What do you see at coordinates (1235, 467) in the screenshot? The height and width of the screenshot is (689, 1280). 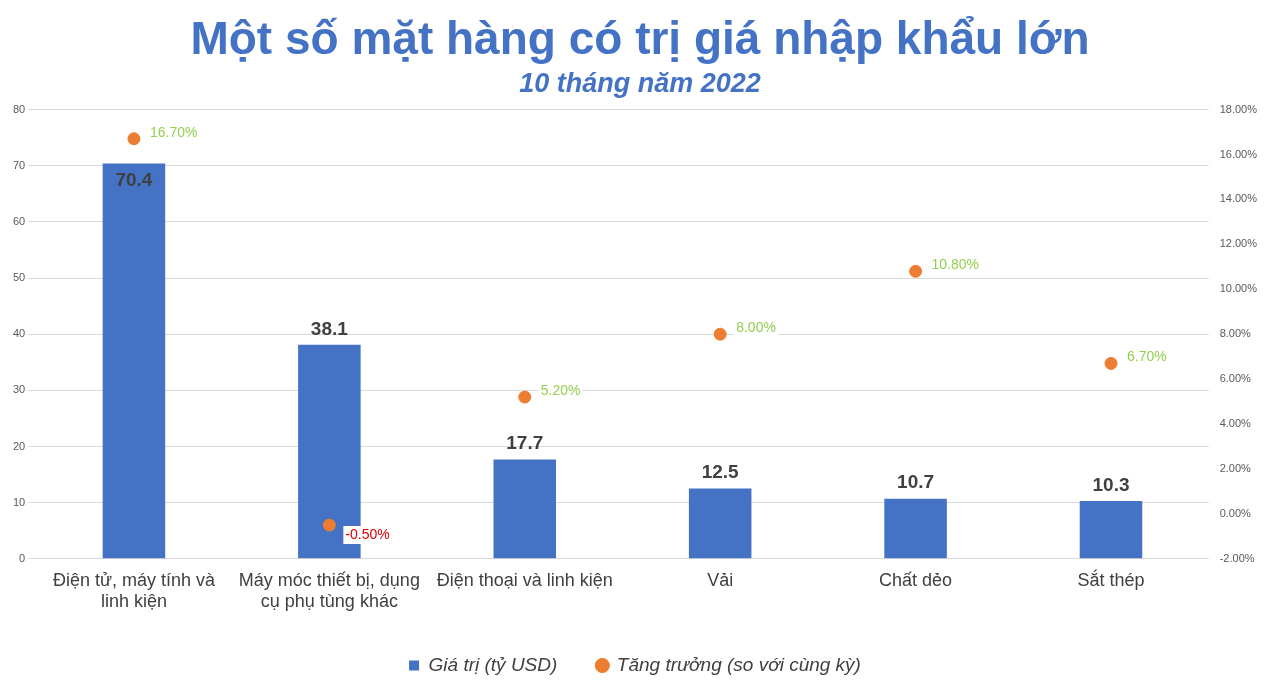 I see `y2-tick-label: 2.00%` at bounding box center [1235, 467].